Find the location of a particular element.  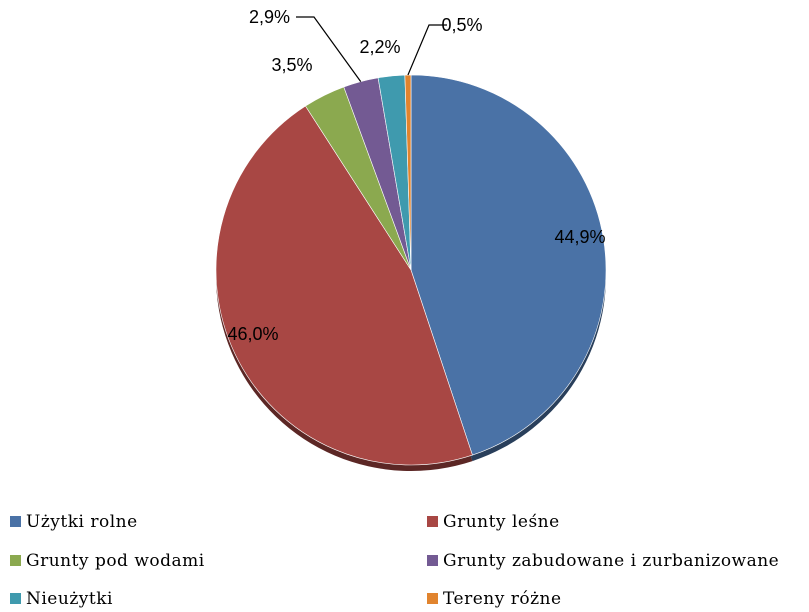

data-label-grunty-zabudowane-i-zurbanizowane: 2,9% is located at coordinates (269, 17).